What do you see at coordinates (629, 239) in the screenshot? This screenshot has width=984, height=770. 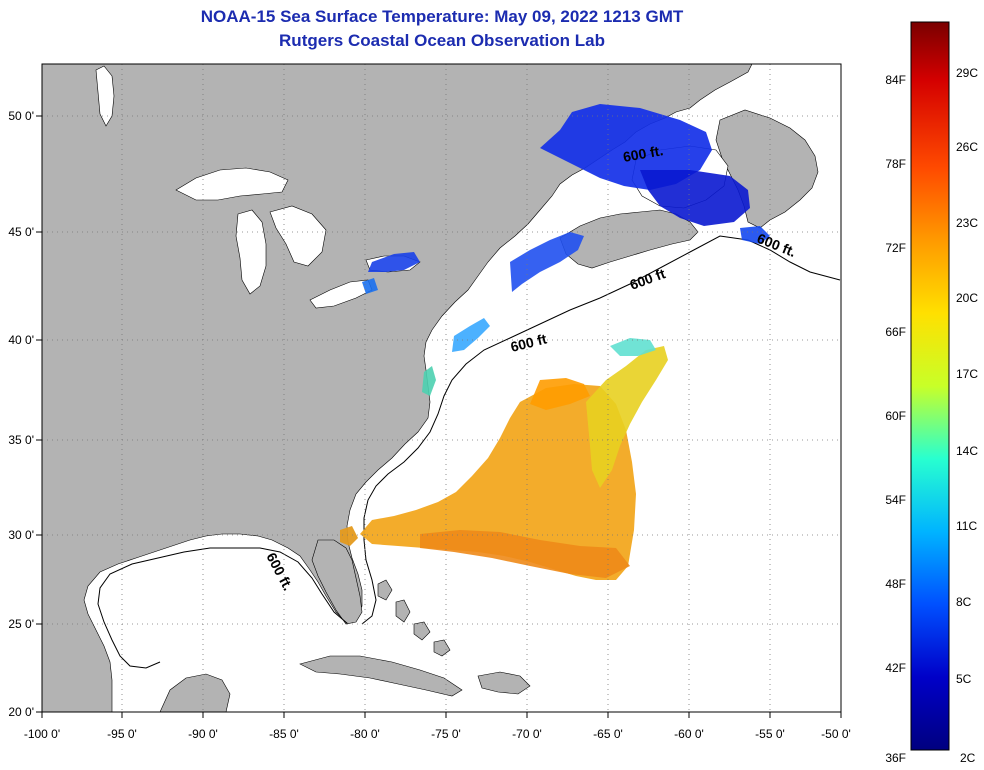 I see `land-nova-scotia` at bounding box center [629, 239].